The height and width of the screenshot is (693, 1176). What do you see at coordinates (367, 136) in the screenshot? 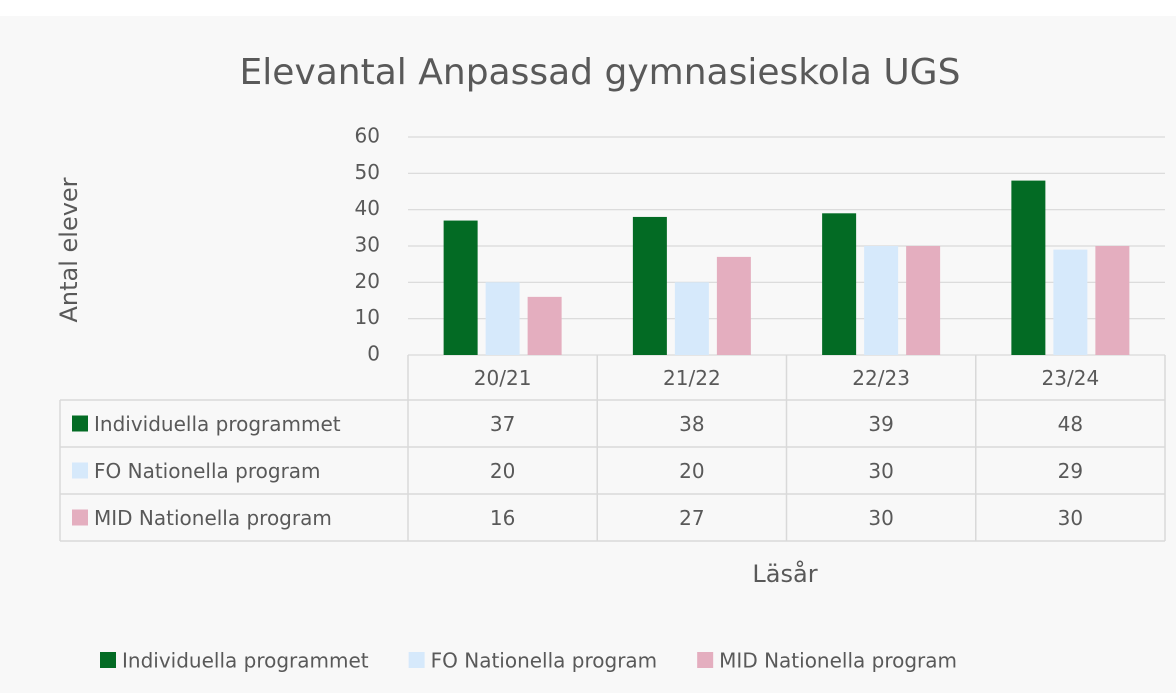
I see `y-tick-label: 60` at bounding box center [367, 136].